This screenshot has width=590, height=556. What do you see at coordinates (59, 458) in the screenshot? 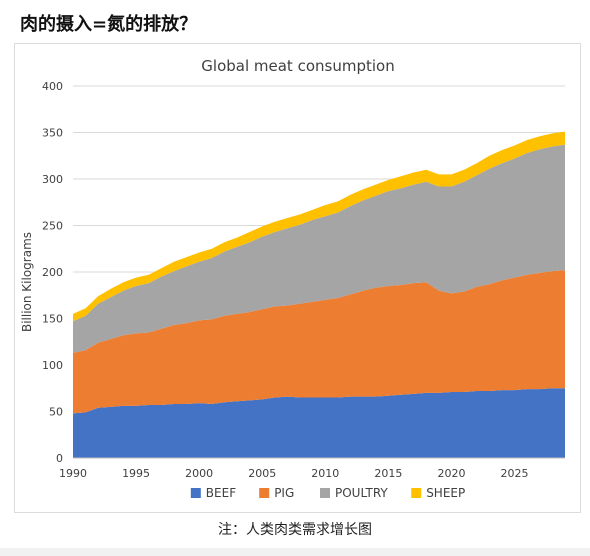
I see `y-tick-label: 0` at bounding box center [59, 458].